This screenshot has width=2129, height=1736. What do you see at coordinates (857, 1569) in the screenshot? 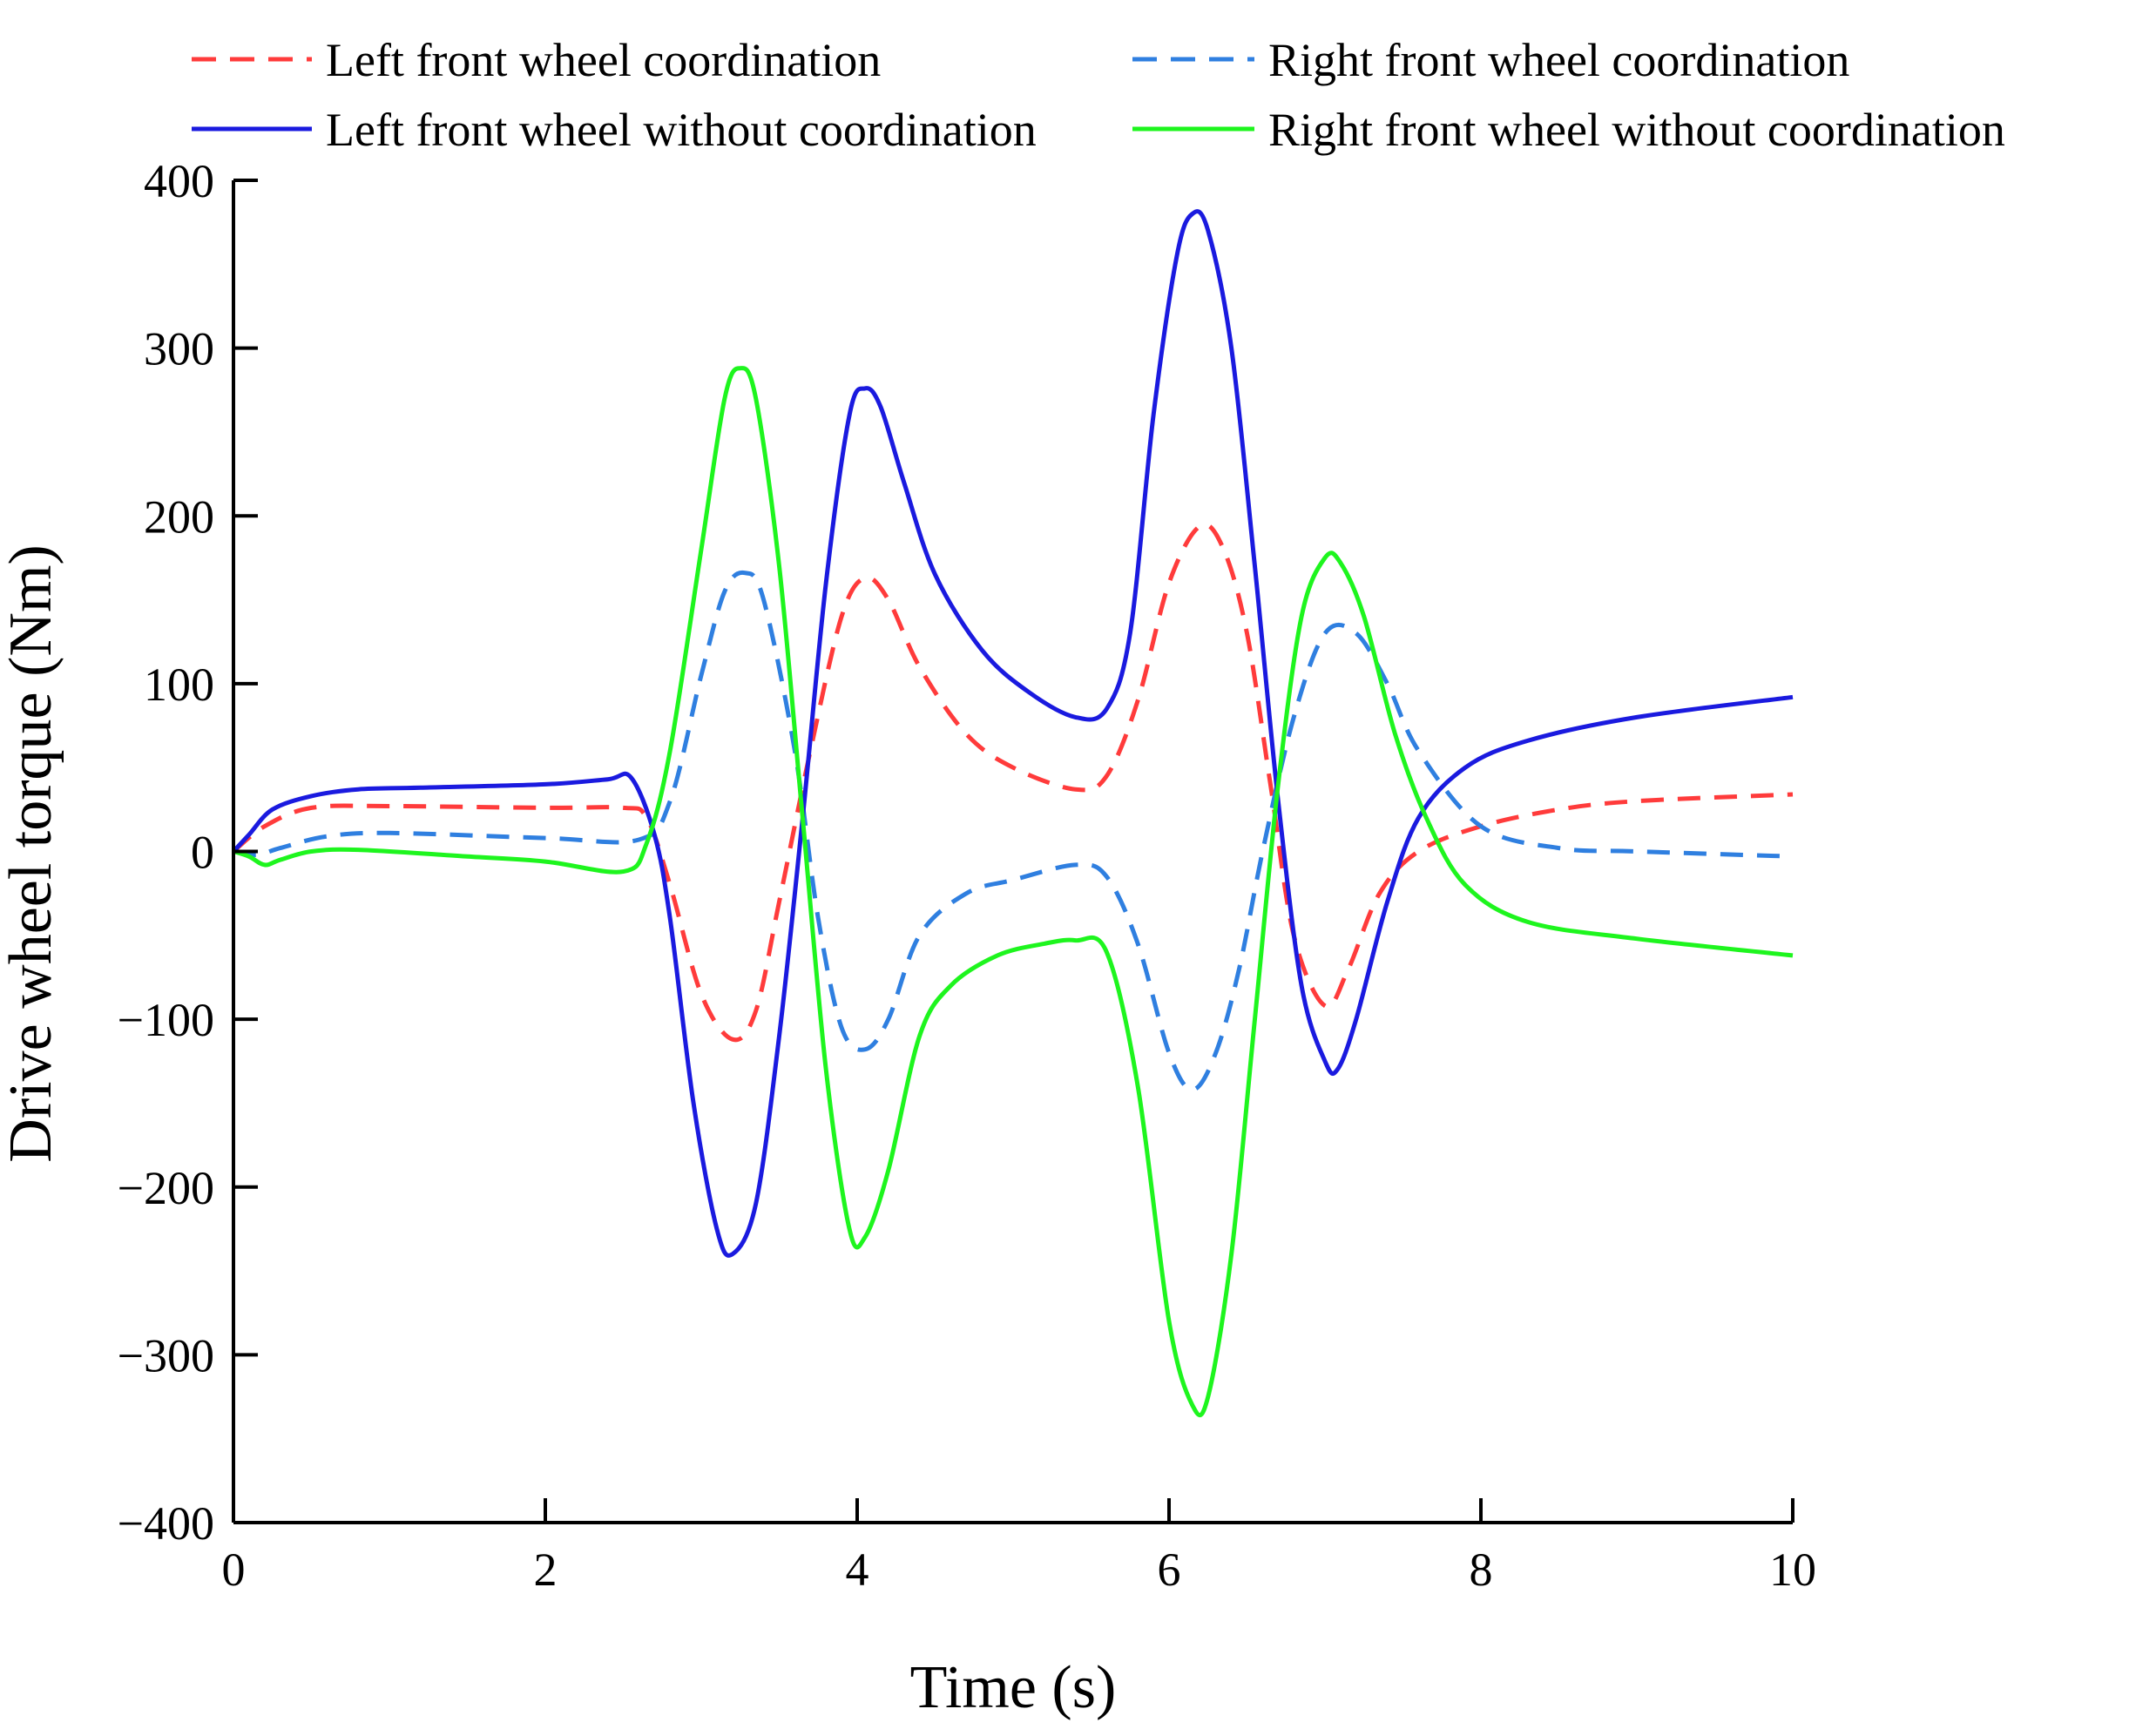
I see `x-tick-label: 4` at bounding box center [857, 1569].